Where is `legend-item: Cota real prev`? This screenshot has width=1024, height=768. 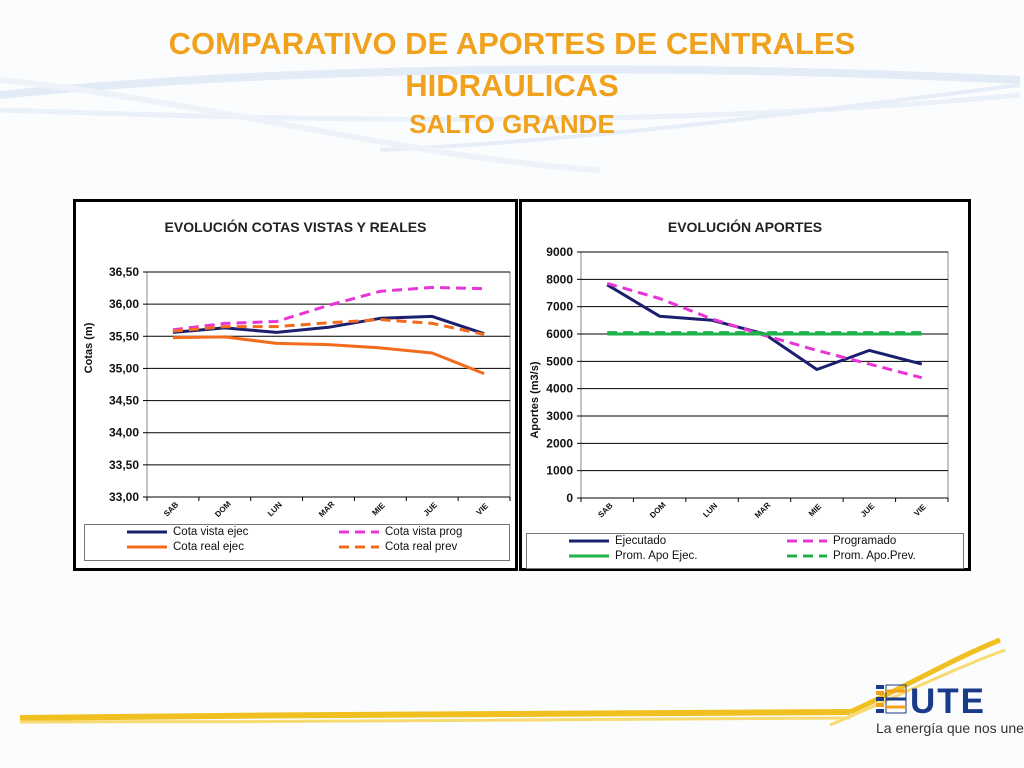
legend-item: Cota real prev is located at coordinates (397, 547).